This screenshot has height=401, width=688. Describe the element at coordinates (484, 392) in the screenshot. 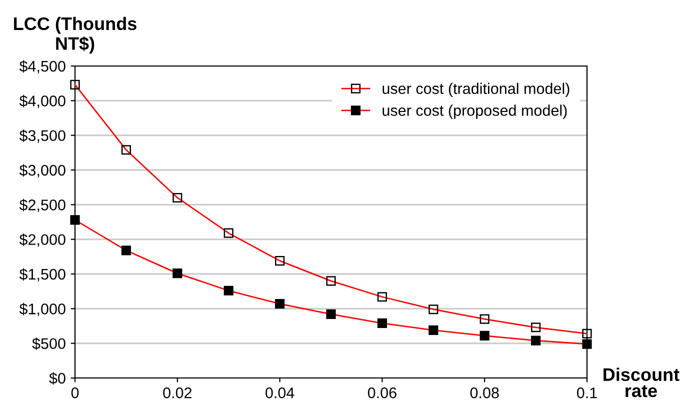

I see `x-tick-label: 0.08` at that location.